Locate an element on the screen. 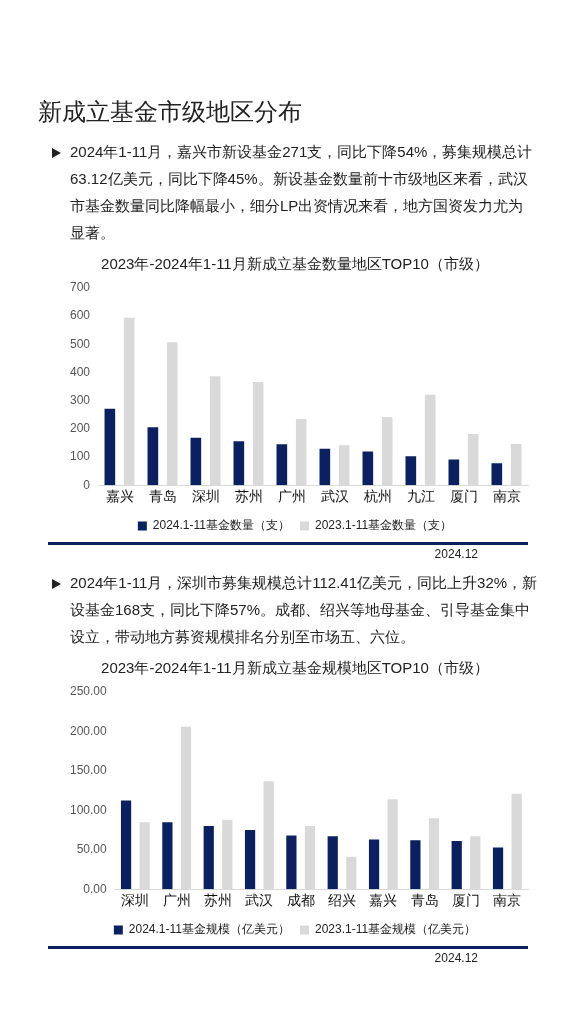 The width and height of the screenshot is (576, 1024). x-tick-label: 九江 is located at coordinates (420, 496).